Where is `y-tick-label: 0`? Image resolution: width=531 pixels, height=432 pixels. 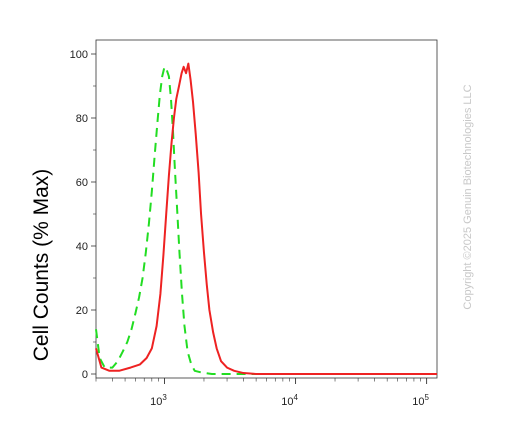 y-tick-label: 0 is located at coordinates (85, 375).